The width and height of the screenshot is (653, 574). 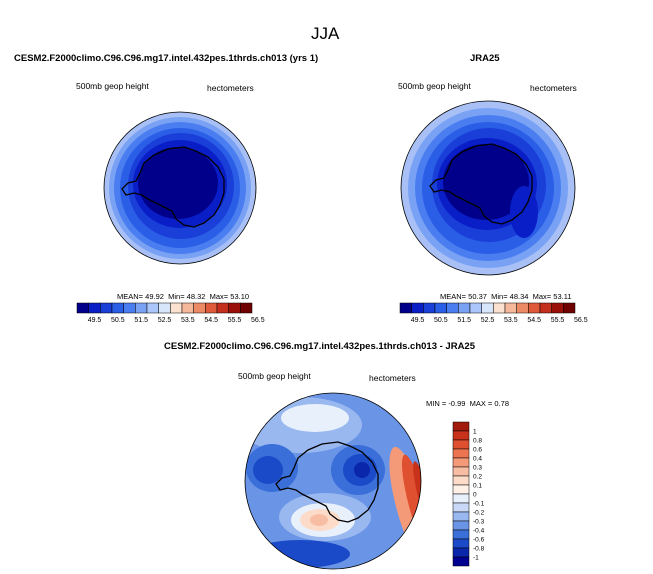 I want to click on panel-3-colorbar-tick-label: -0.6, so click(x=479, y=540).